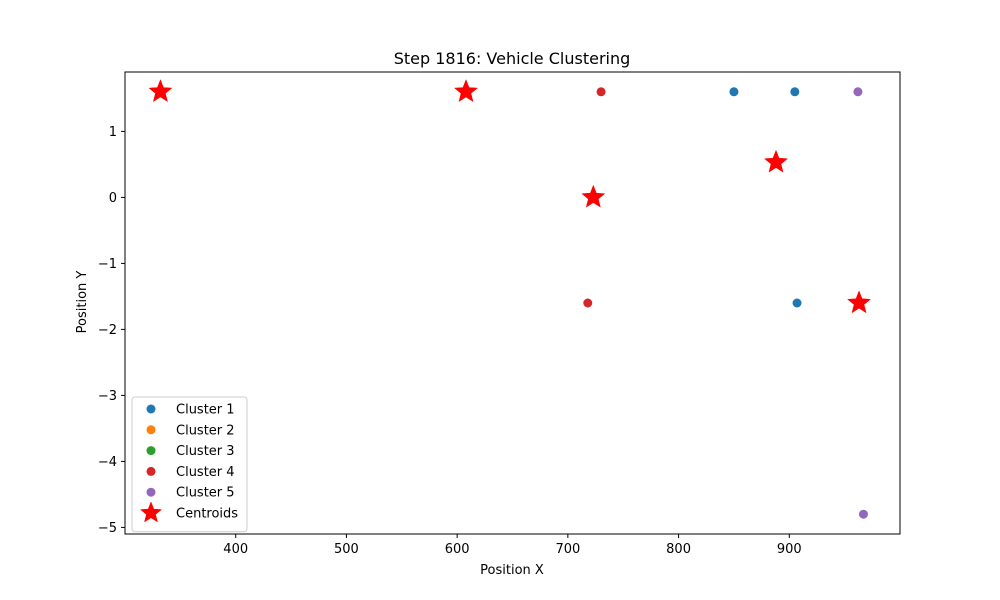  I want to click on y-tick-label: 0, so click(113, 198).